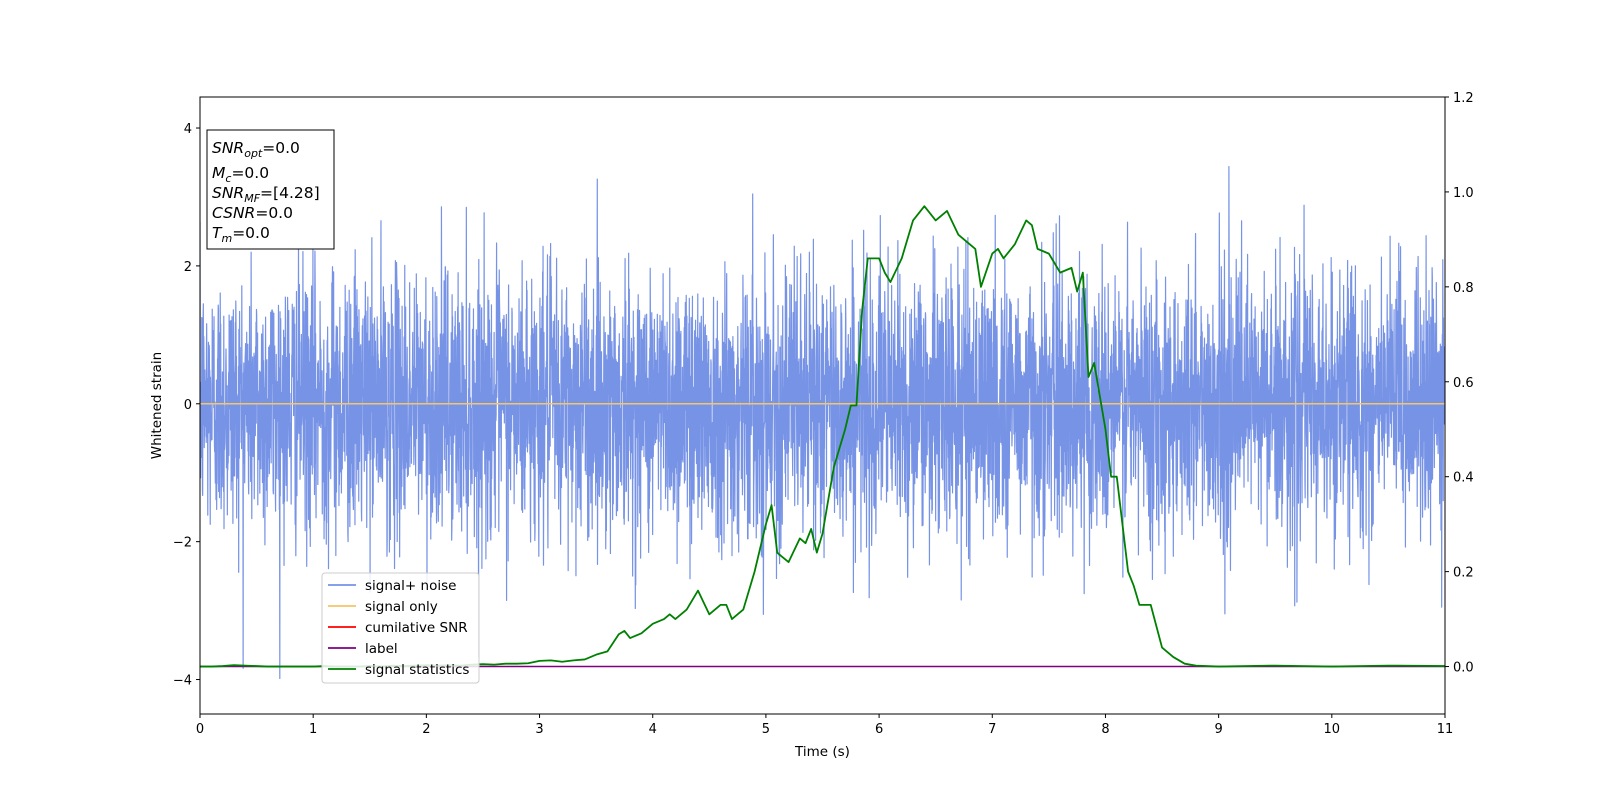 The height and width of the screenshot is (800, 1600). I want to click on info-line: SNRMF=[4.28], so click(266, 194).